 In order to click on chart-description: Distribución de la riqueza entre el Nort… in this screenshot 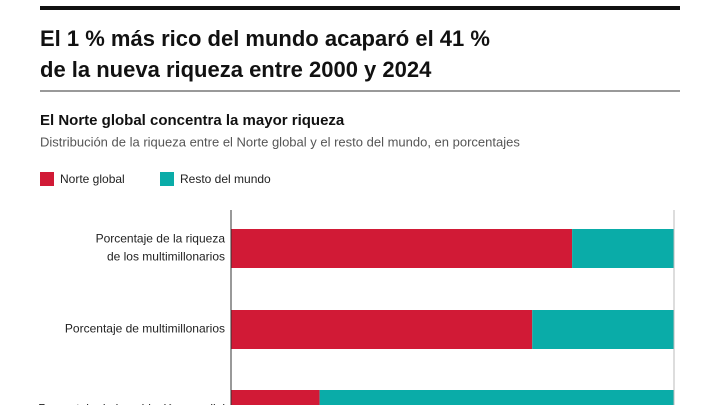, I will do `click(280, 141)`.